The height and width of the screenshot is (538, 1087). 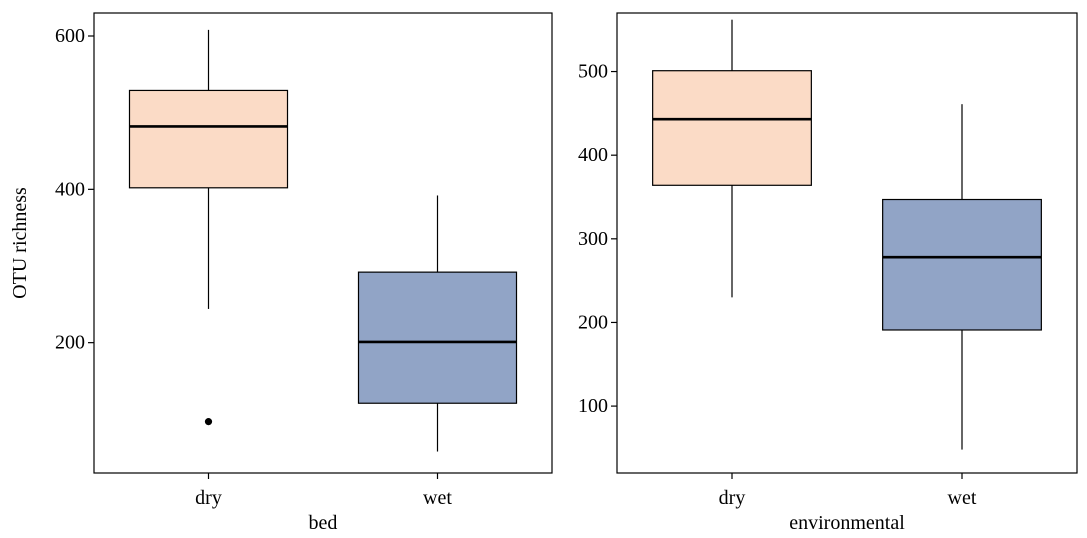 What do you see at coordinates (847, 522) in the screenshot?
I see `x-axis-title: environmental` at bounding box center [847, 522].